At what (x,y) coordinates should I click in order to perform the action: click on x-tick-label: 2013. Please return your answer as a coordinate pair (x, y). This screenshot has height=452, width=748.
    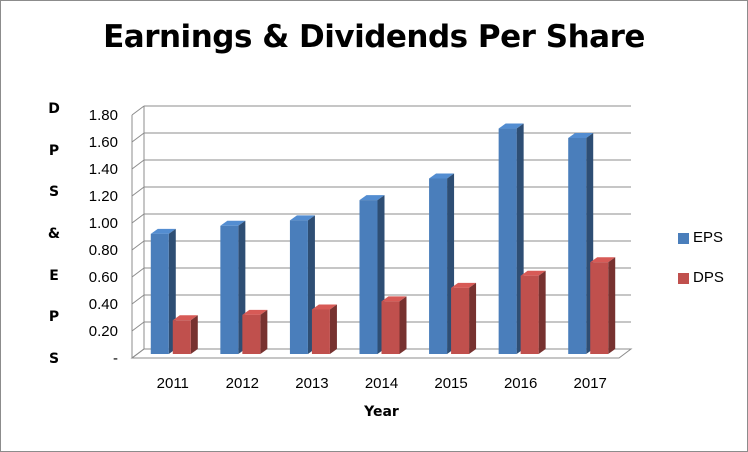
    Looking at the image, I should click on (311, 383).